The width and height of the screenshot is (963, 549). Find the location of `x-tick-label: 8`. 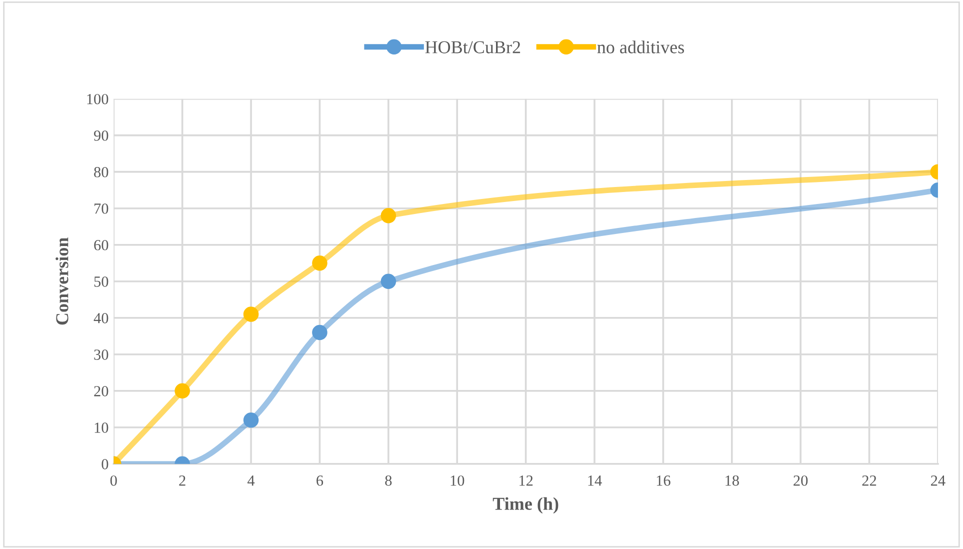

x-tick-label: 8 is located at coordinates (388, 480).